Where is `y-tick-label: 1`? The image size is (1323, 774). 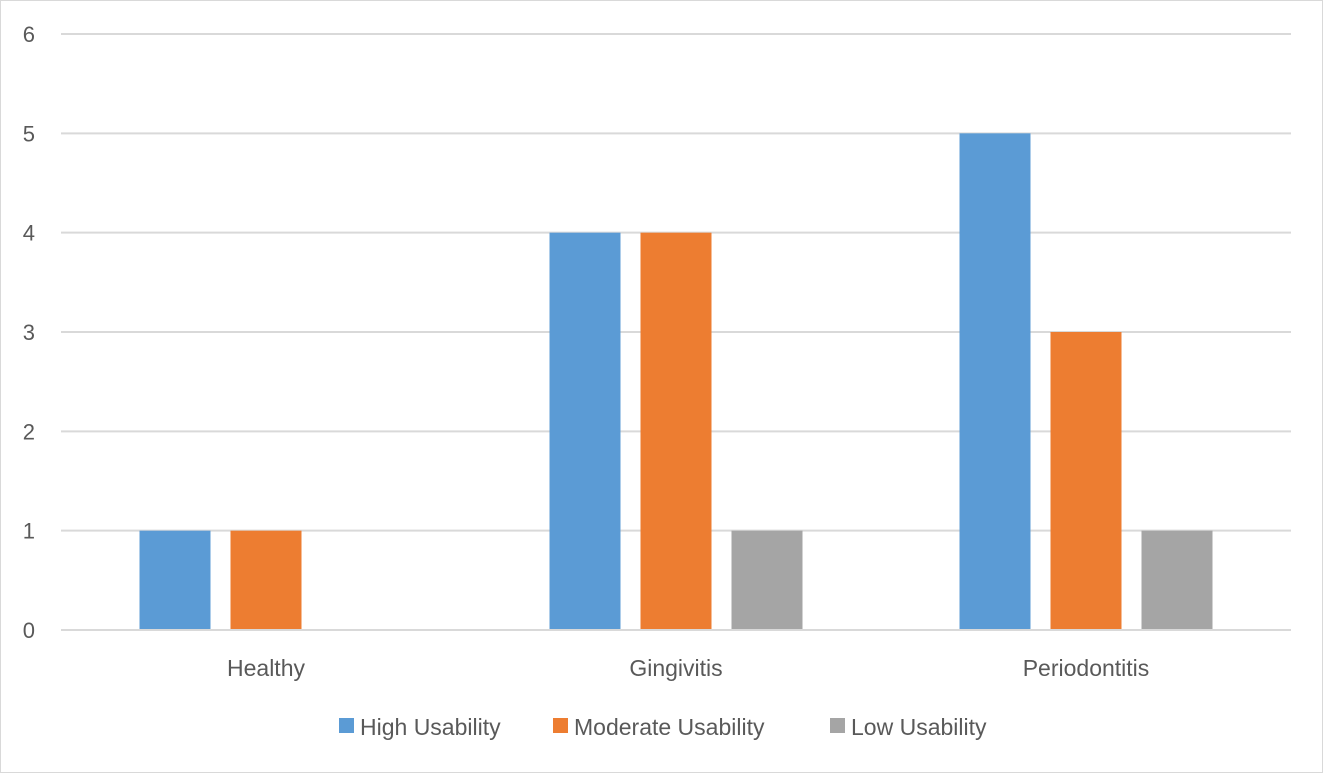
y-tick-label: 1 is located at coordinates (29, 531).